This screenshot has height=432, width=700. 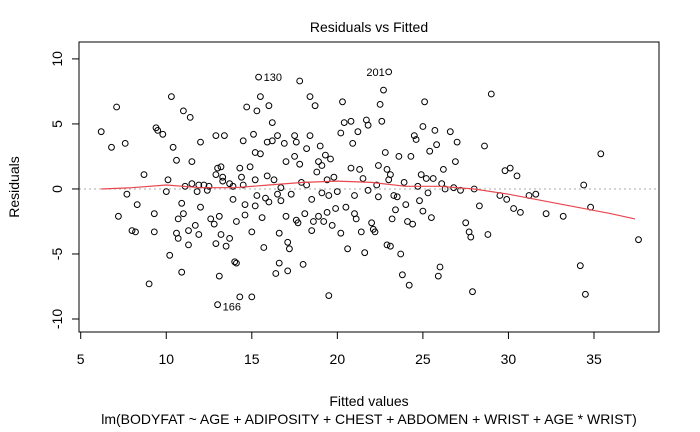 What do you see at coordinates (594, 359) in the screenshot?
I see `x-tick-label: 35` at bounding box center [594, 359].